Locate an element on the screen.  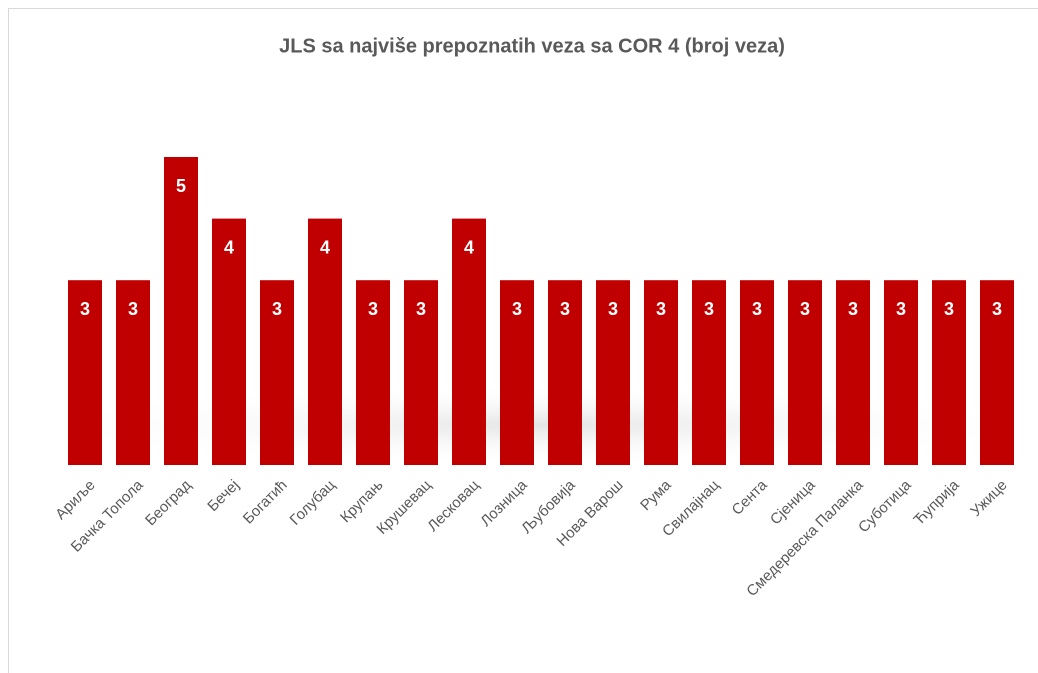
data-label: 5 is located at coordinates (181, 186).